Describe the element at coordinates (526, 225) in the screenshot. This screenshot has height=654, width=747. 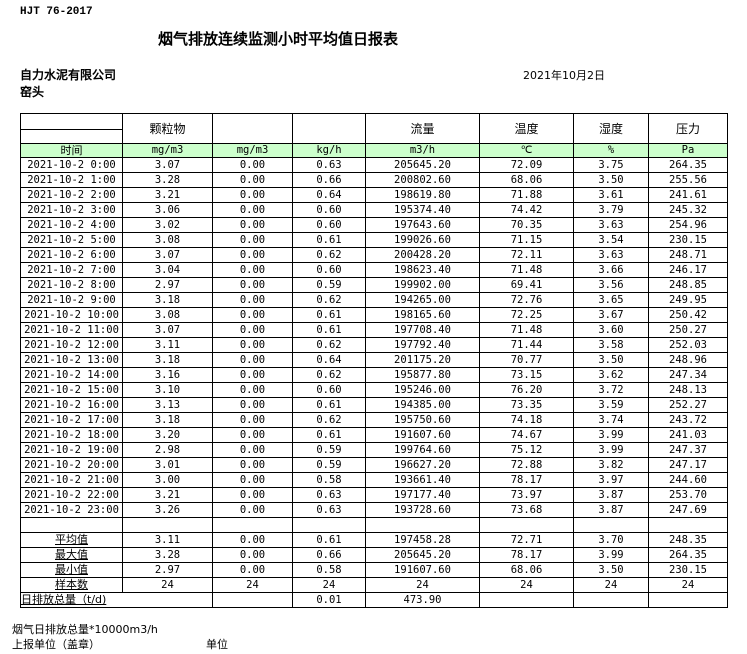
I see `table-cell: 70.35` at that location.